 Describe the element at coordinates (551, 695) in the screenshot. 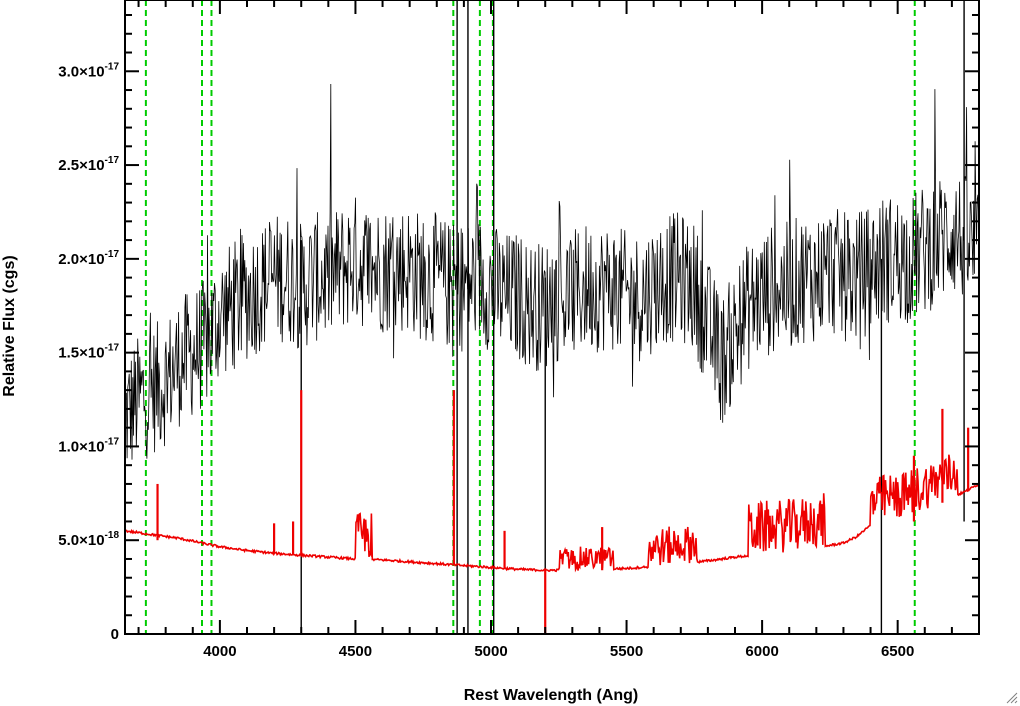

I see `x-axis-title: Rest Wavelength (Ang)` at that location.